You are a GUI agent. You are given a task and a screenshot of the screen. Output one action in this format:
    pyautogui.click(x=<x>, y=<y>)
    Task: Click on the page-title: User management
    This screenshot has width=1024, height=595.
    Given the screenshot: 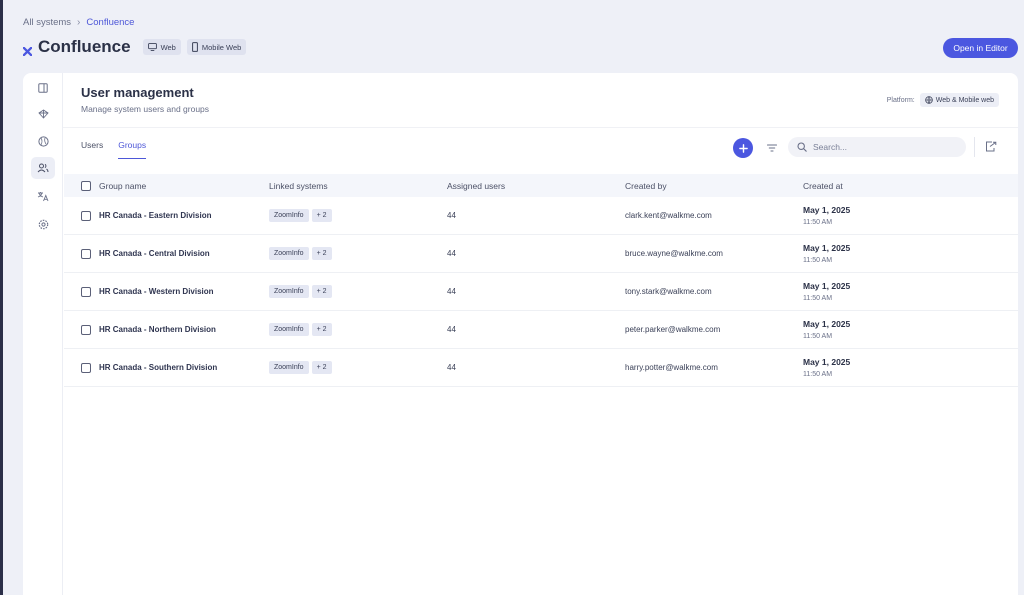 What is the action you would take?
    pyautogui.click(x=137, y=92)
    